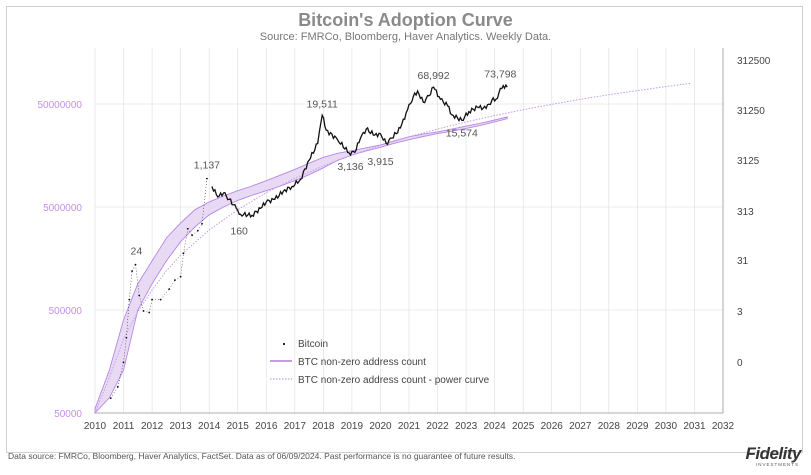 The image size is (811, 475). Describe the element at coordinates (466, 426) in the screenshot. I see `x-tick-label: 2023` at that location.